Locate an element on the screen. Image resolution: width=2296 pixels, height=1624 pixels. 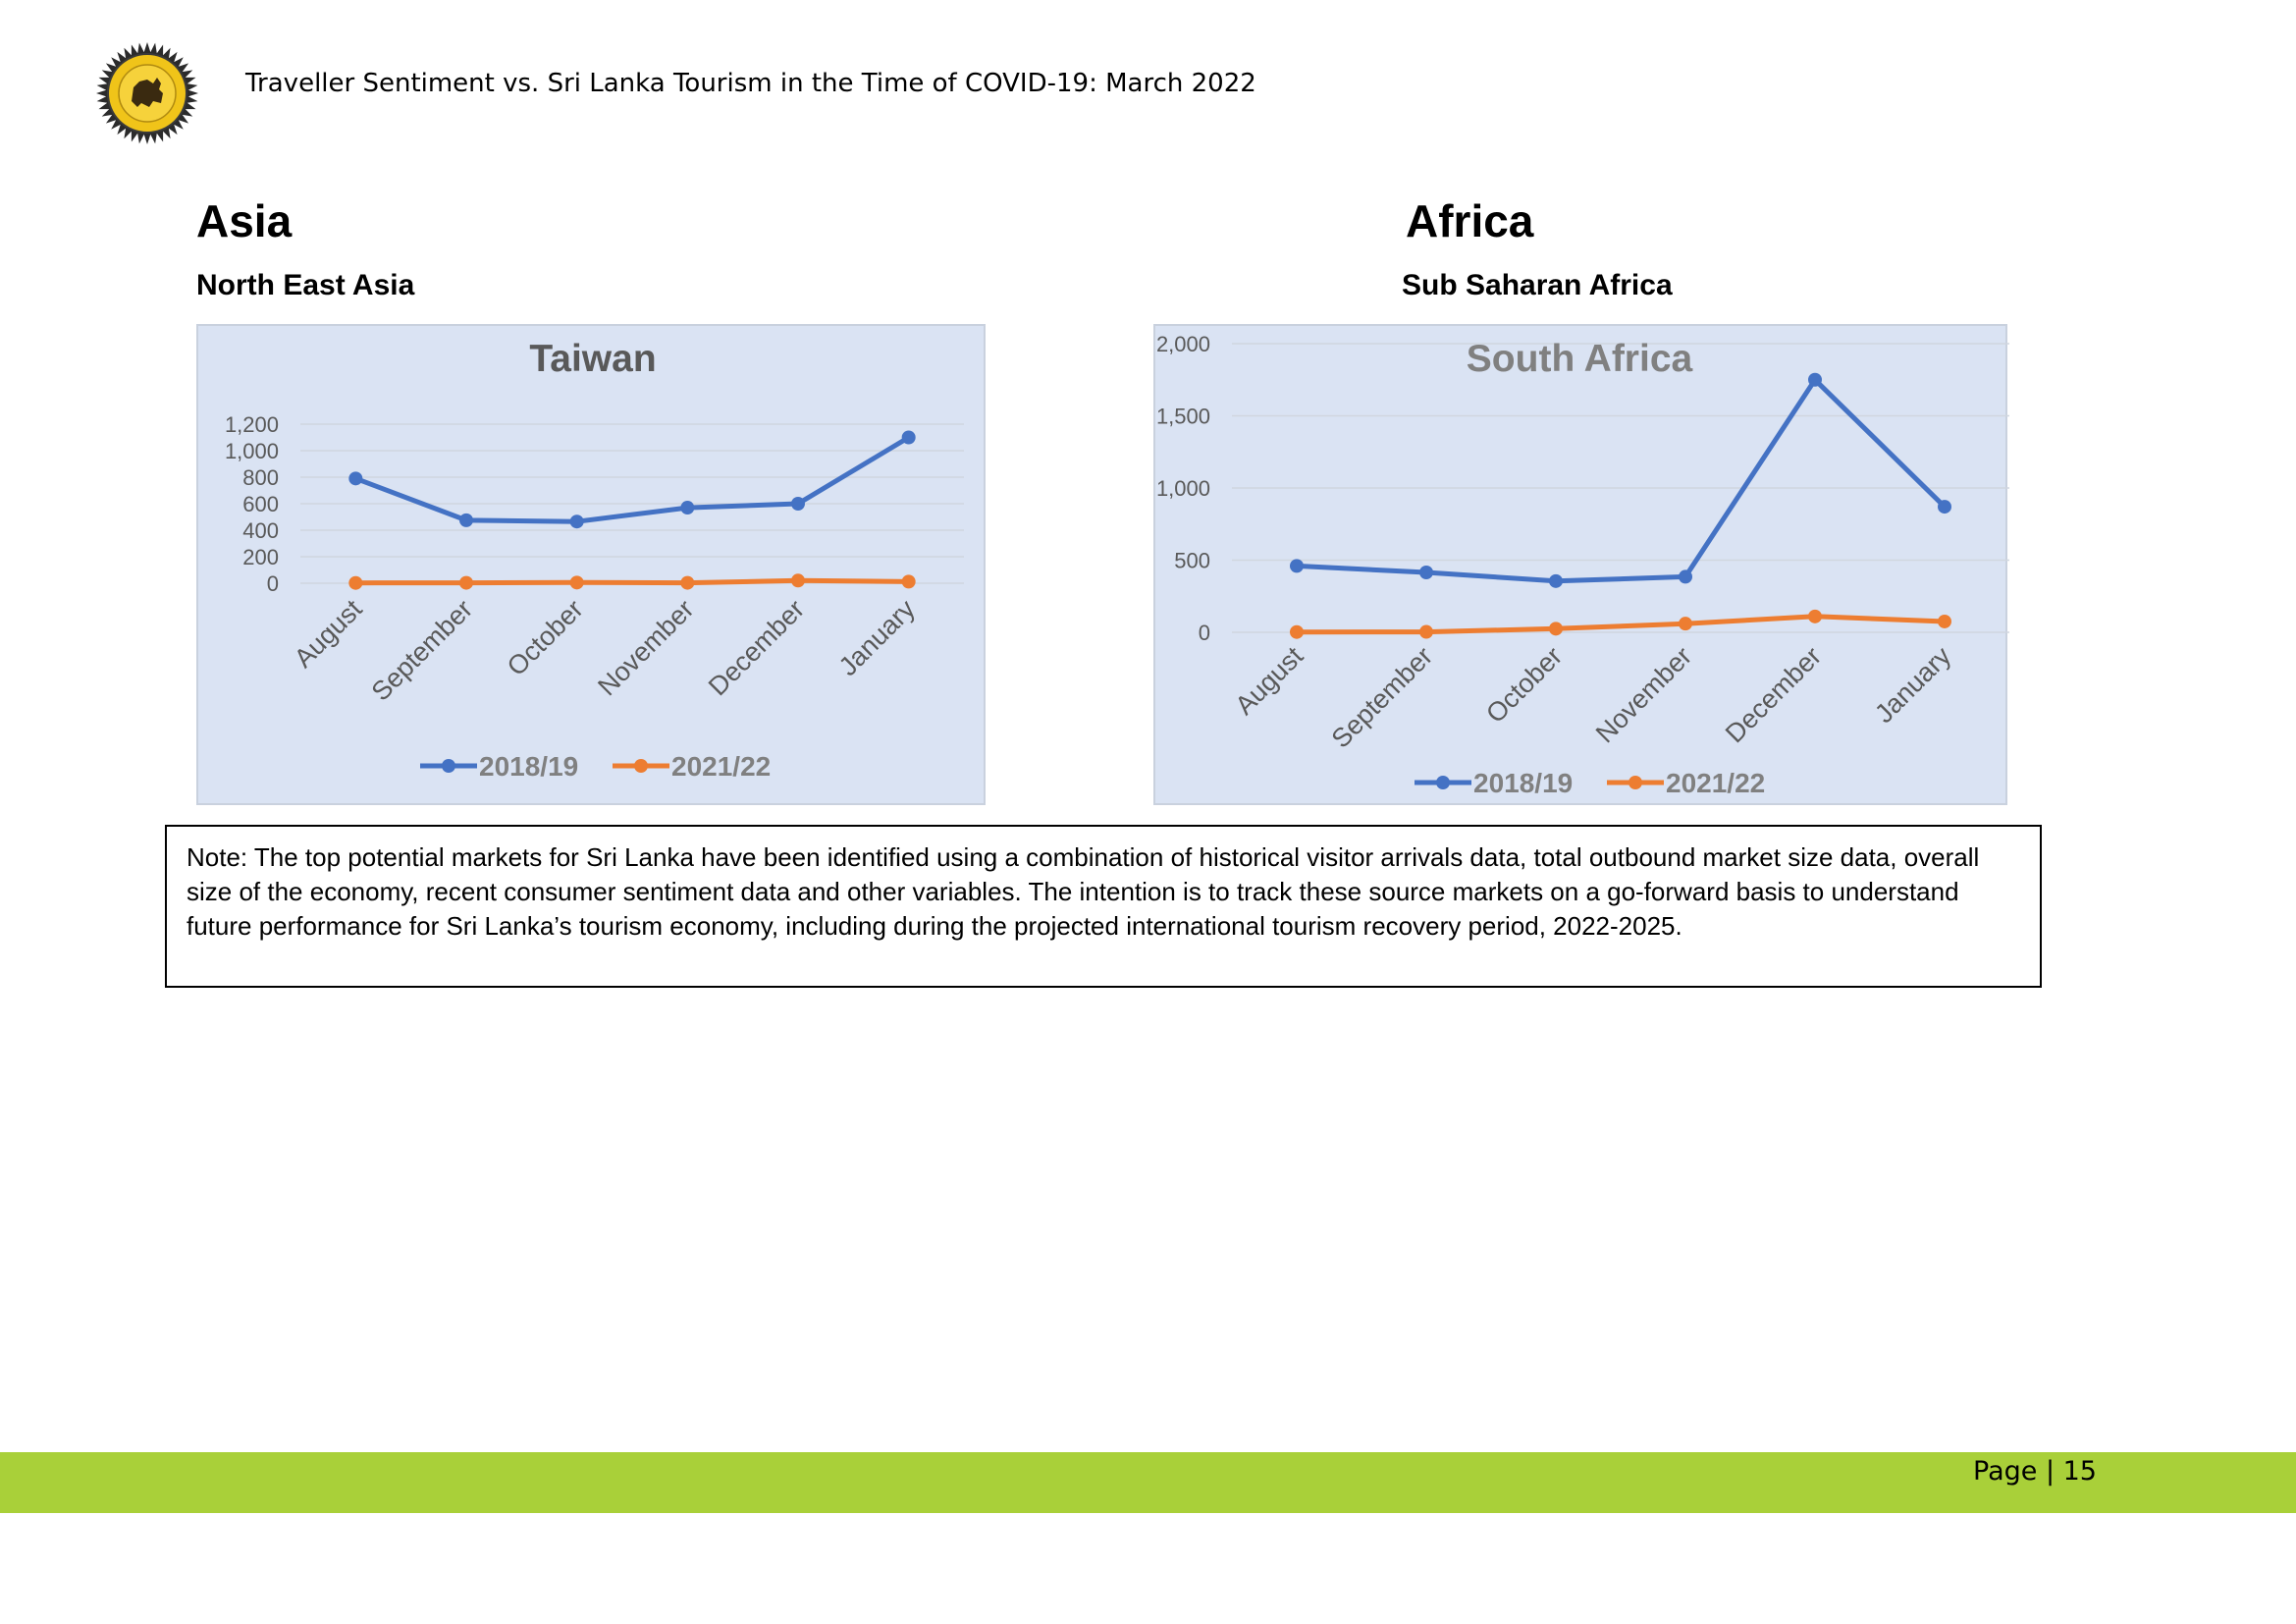
sri-lanka-tourism-seal-icon is located at coordinates (147, 93).